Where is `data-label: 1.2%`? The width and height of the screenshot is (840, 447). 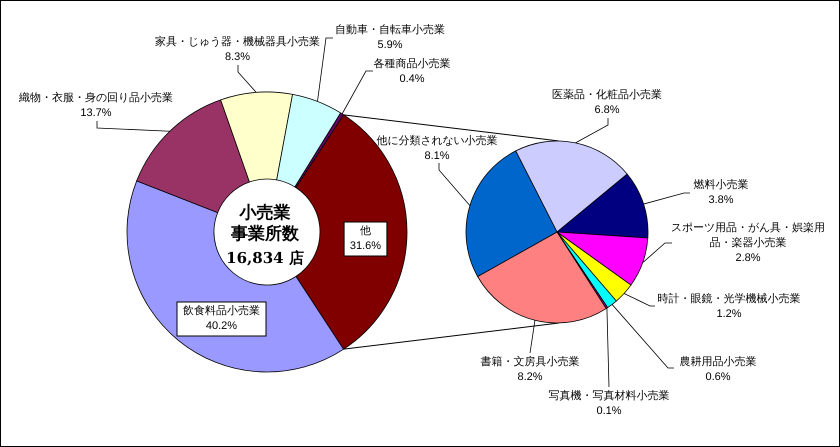
data-label: 1.2% is located at coordinates (729, 314).